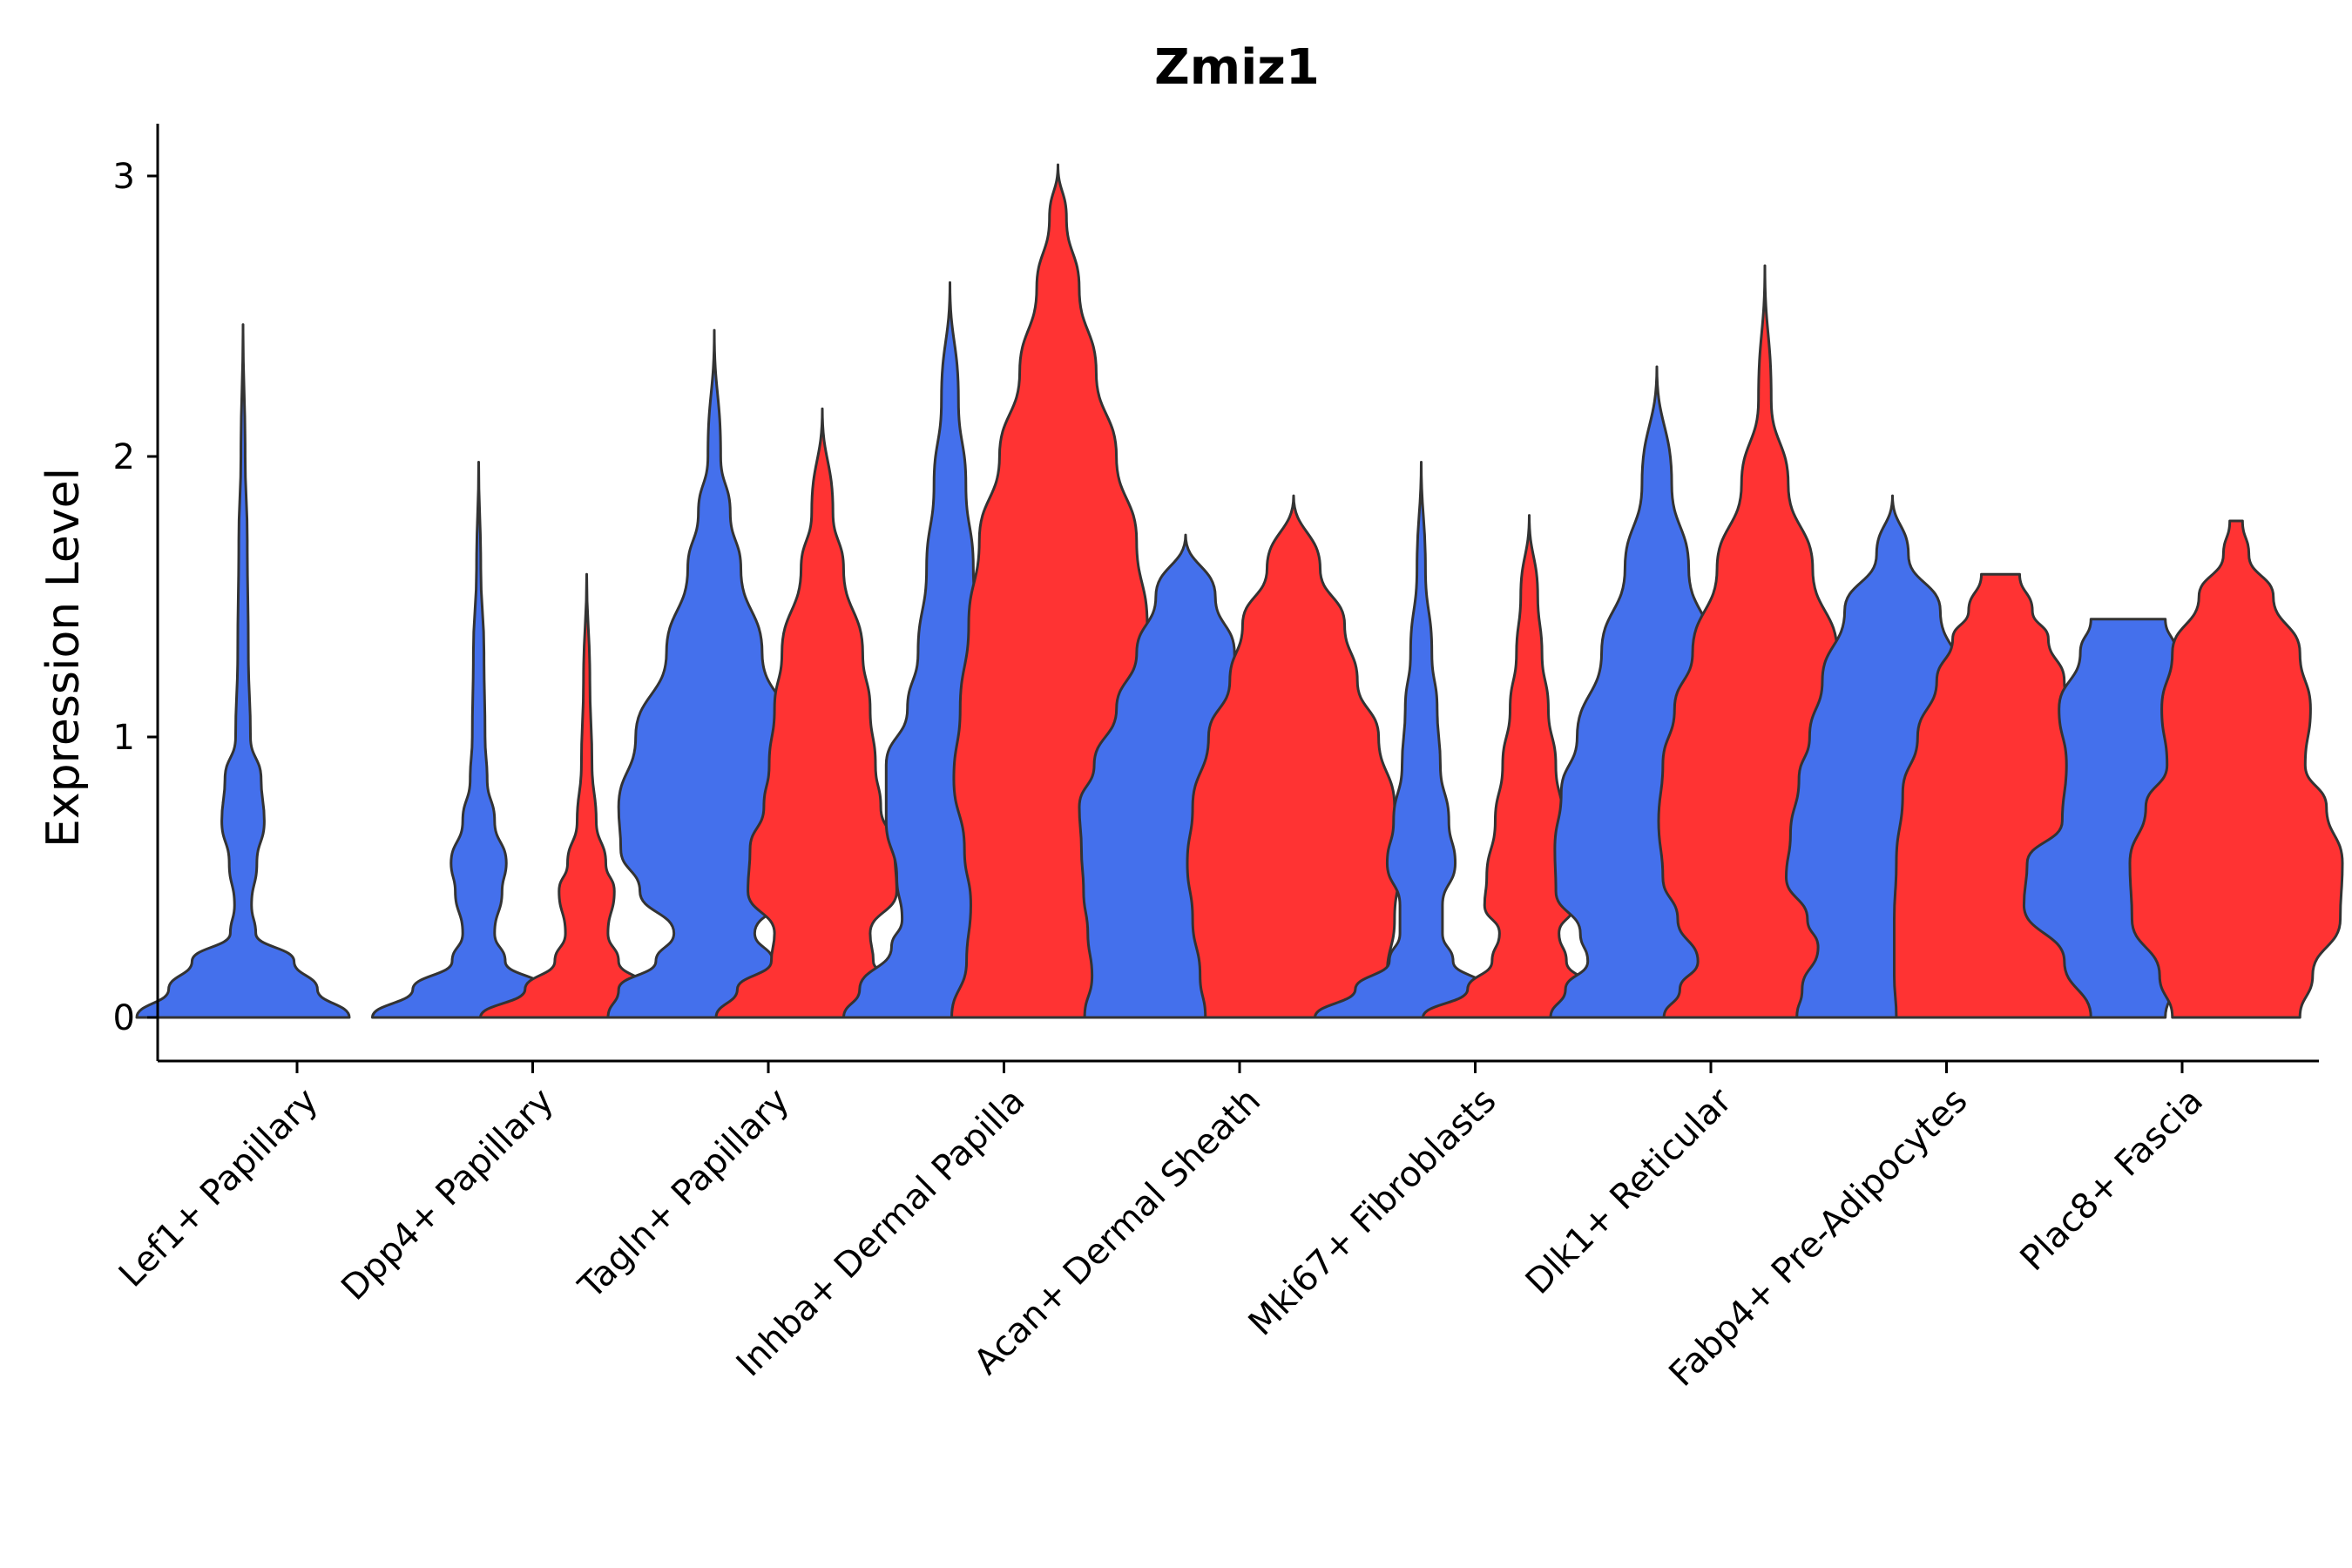  Describe the element at coordinates (586, 795) in the screenshot. I see `violin-dpp4-papillary-group2` at that location.